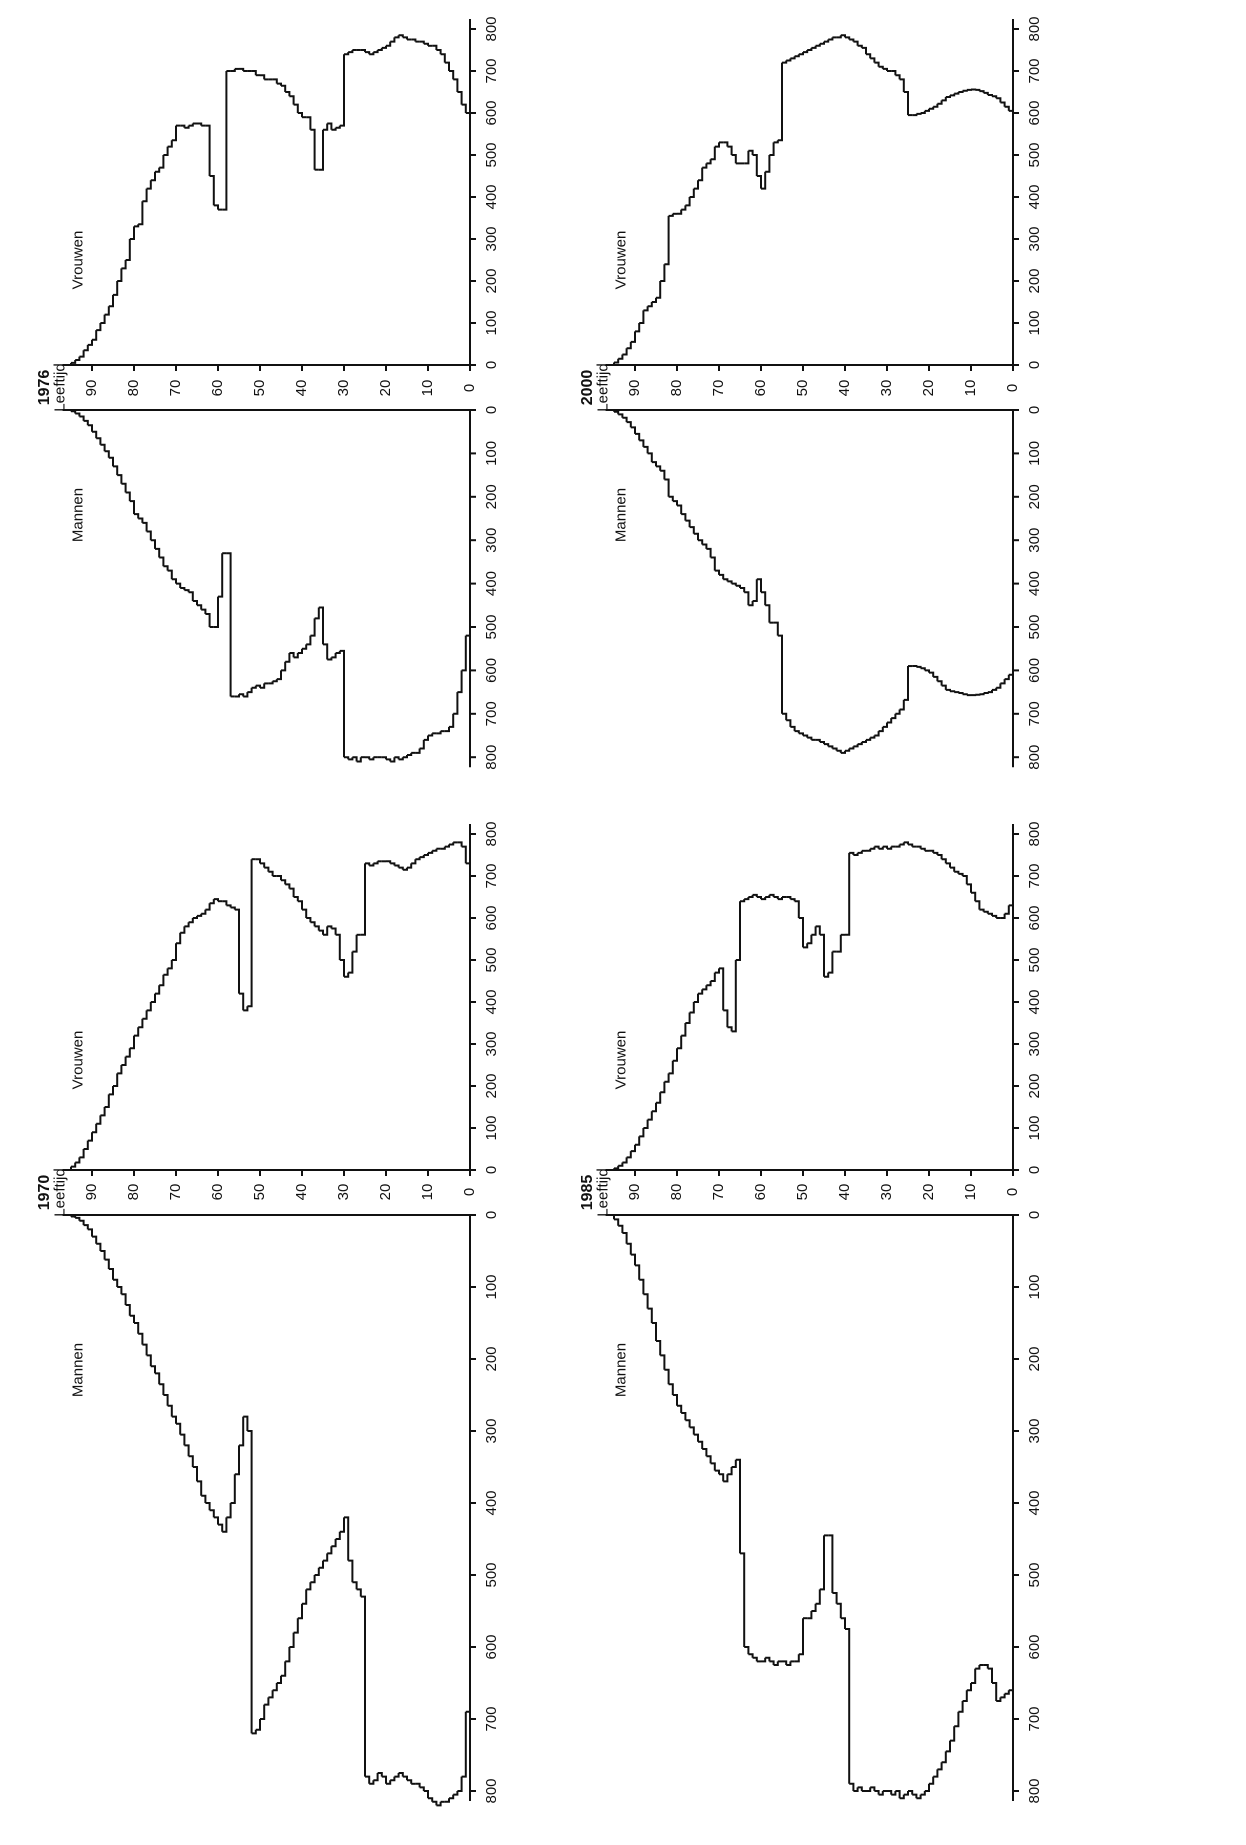  What do you see at coordinates (1034, 410) in the screenshot?
I see `y-tick-label: 0` at bounding box center [1034, 410].